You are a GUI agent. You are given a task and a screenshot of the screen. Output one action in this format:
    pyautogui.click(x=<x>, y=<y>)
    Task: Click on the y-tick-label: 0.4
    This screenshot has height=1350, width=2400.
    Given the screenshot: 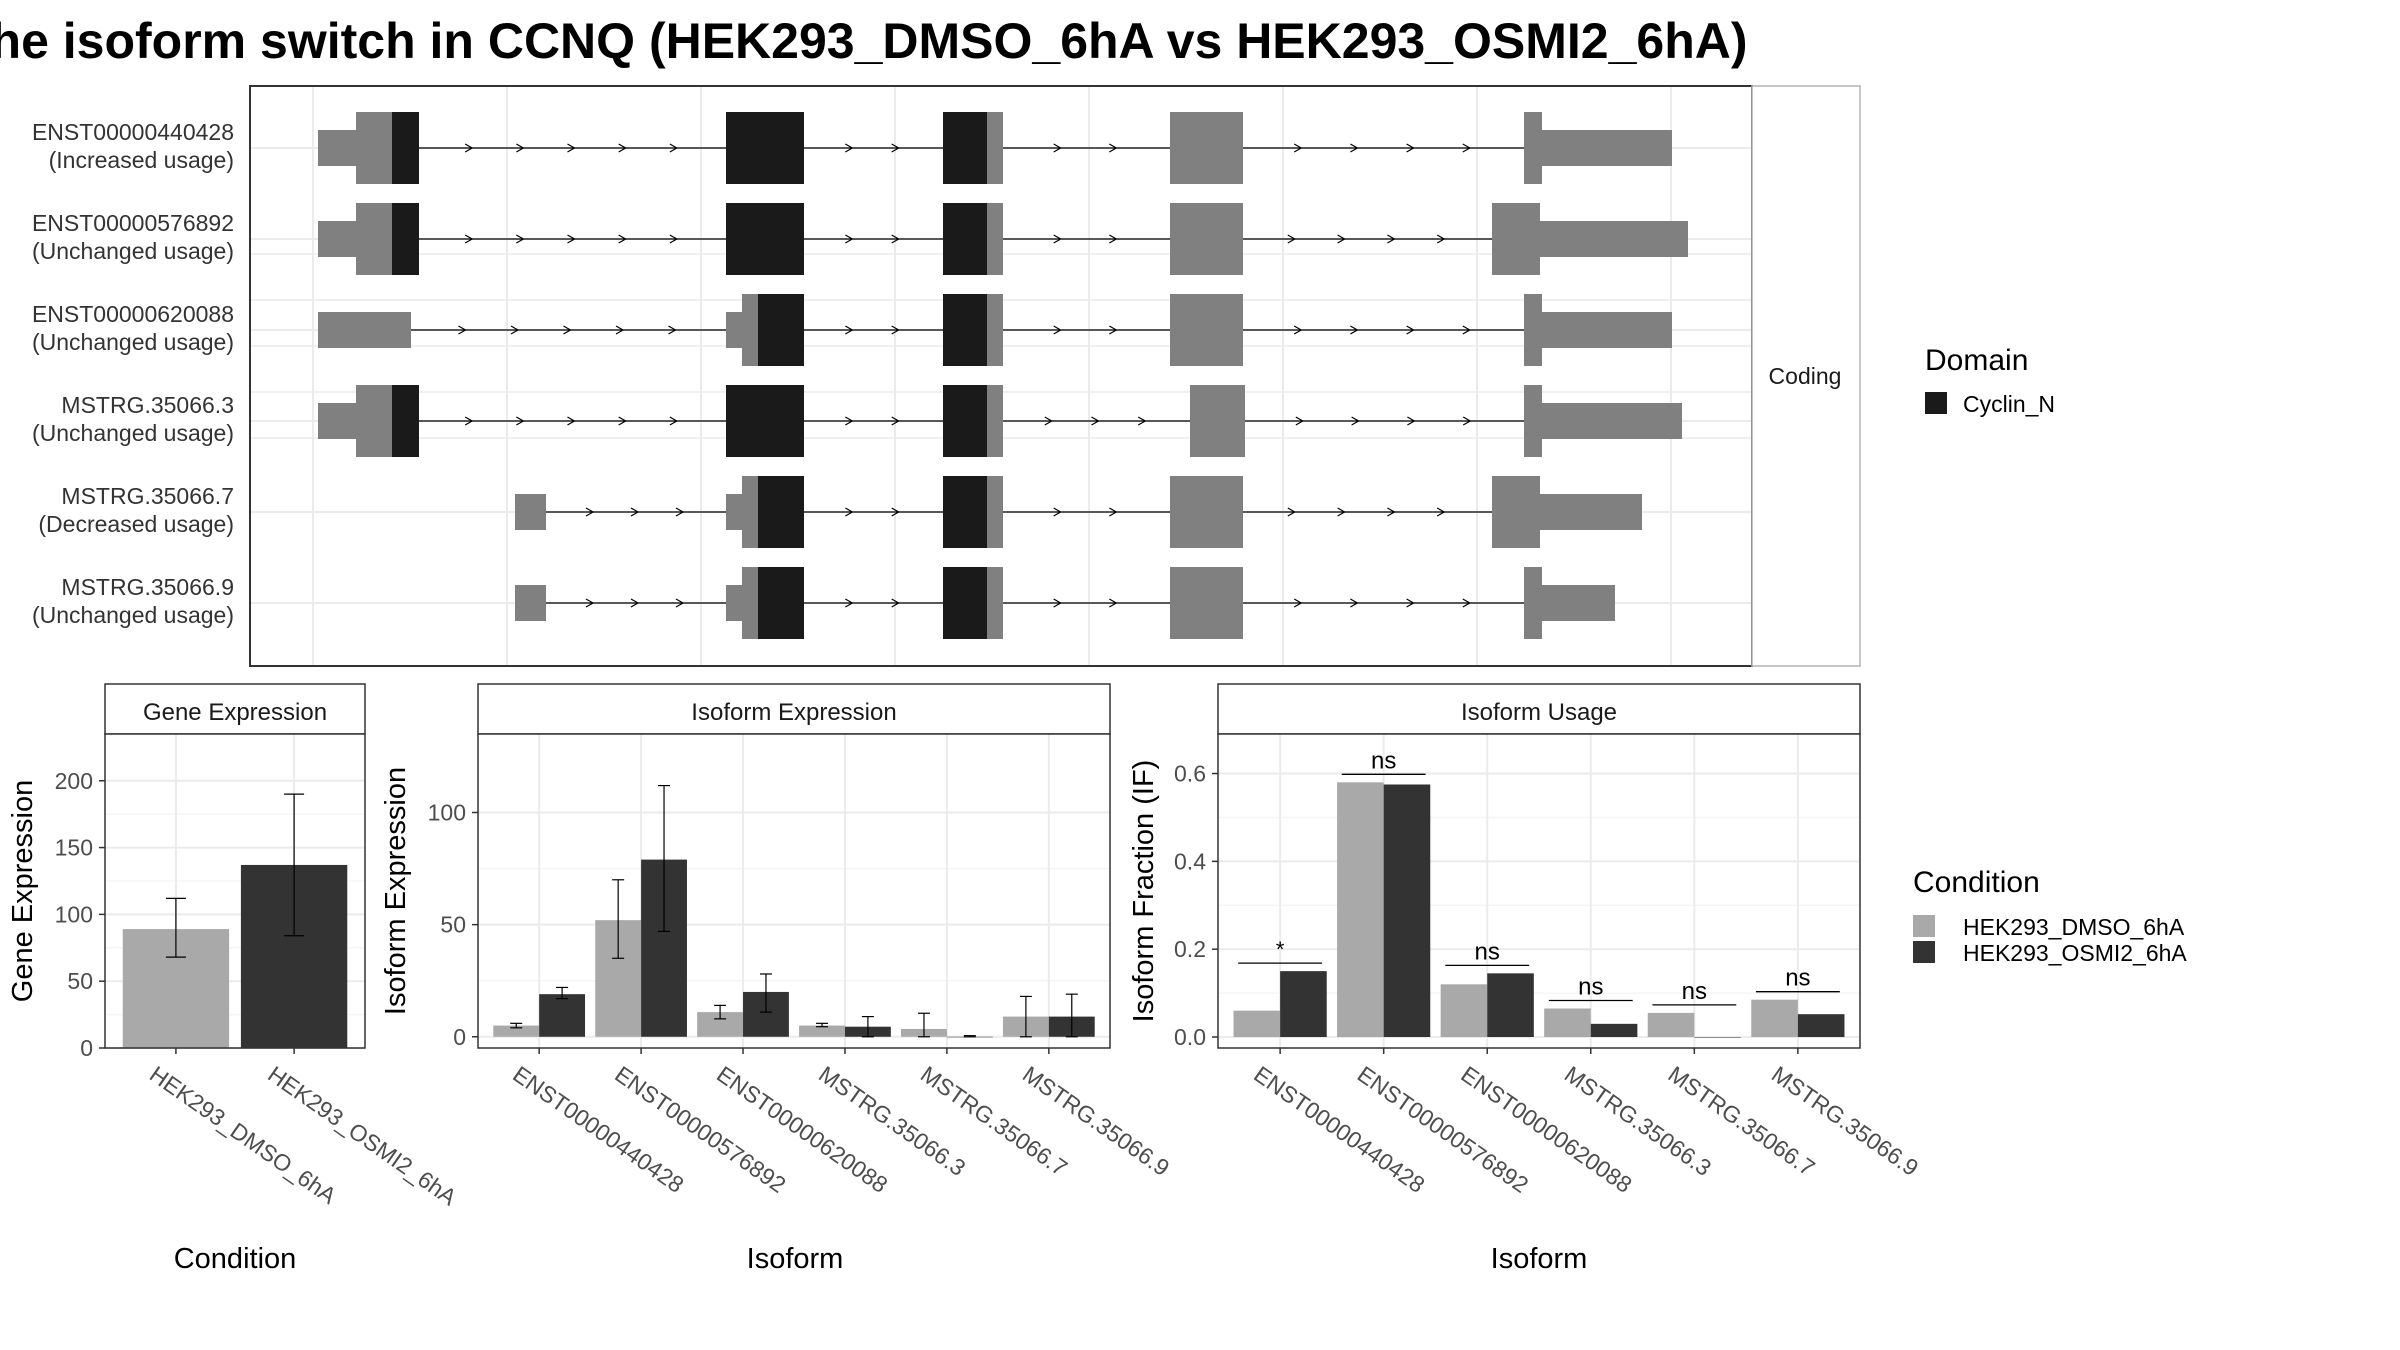 What is the action you would take?
    pyautogui.click(x=1190, y=861)
    